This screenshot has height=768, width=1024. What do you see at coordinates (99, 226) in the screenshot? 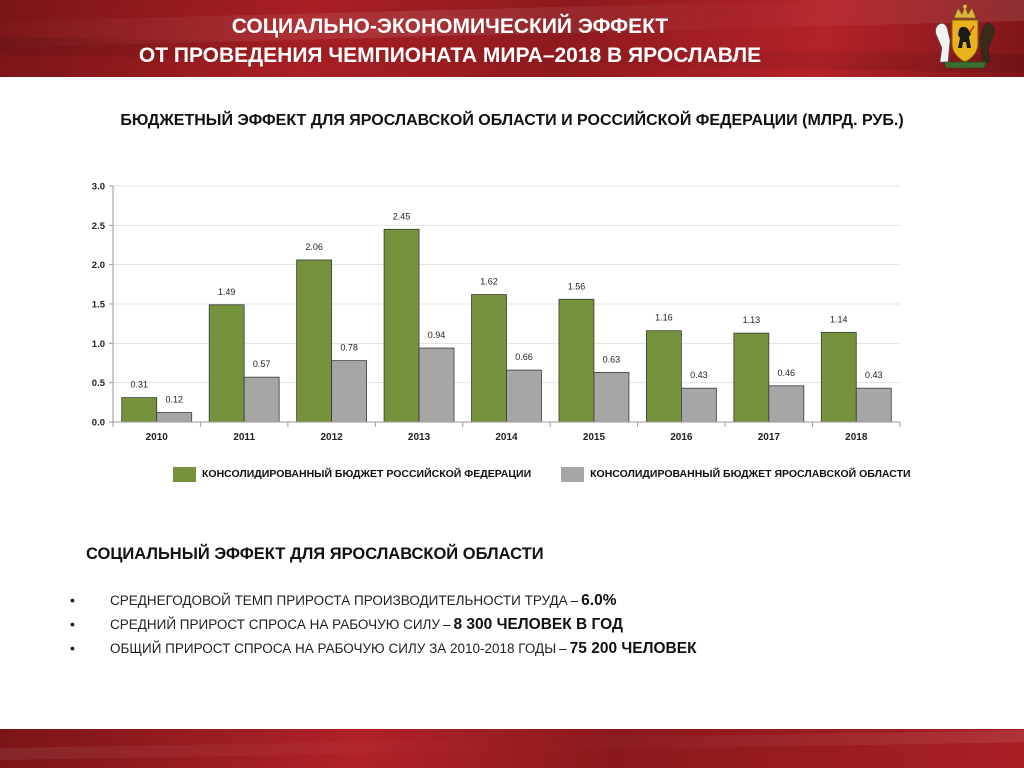
I see `y-tick-label: 2.5` at bounding box center [99, 226].